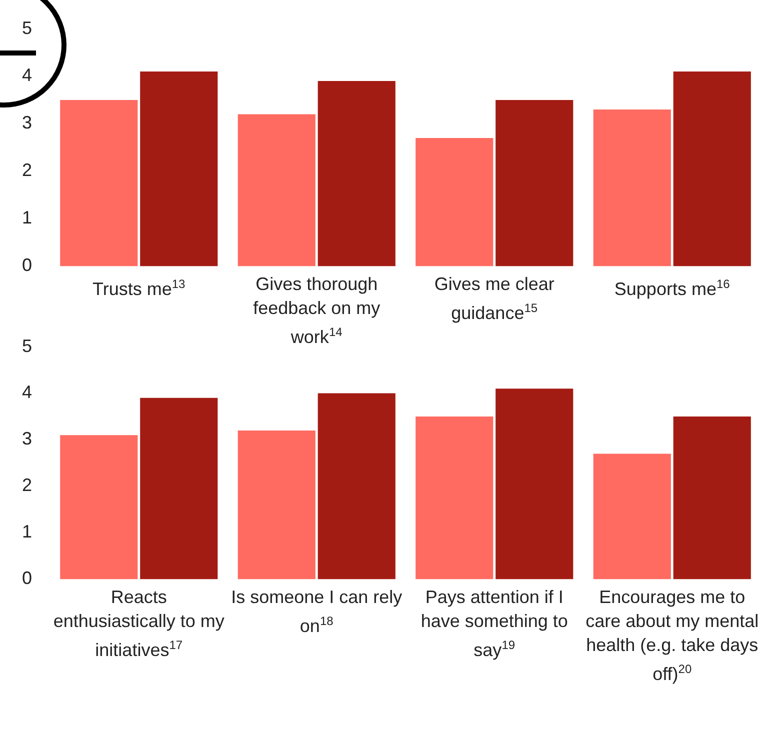 This screenshot has width=765, height=740. What do you see at coordinates (317, 612) in the screenshot?
I see `x-tick-label: Is someone I can rely on$^{18}$` at bounding box center [317, 612].